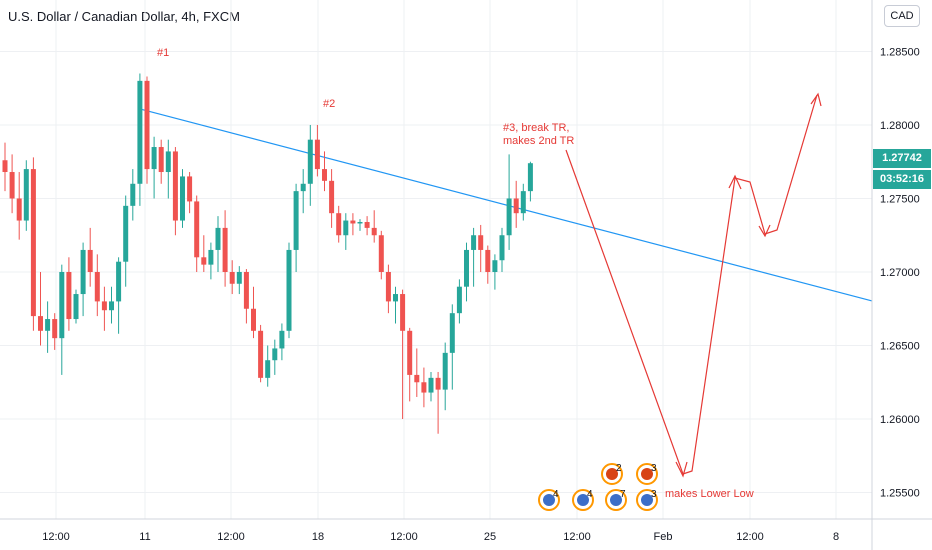 The height and width of the screenshot is (550, 932). Describe the element at coordinates (709, 494) in the screenshot. I see `annotation-lower-low: makes Lower Low` at that location.